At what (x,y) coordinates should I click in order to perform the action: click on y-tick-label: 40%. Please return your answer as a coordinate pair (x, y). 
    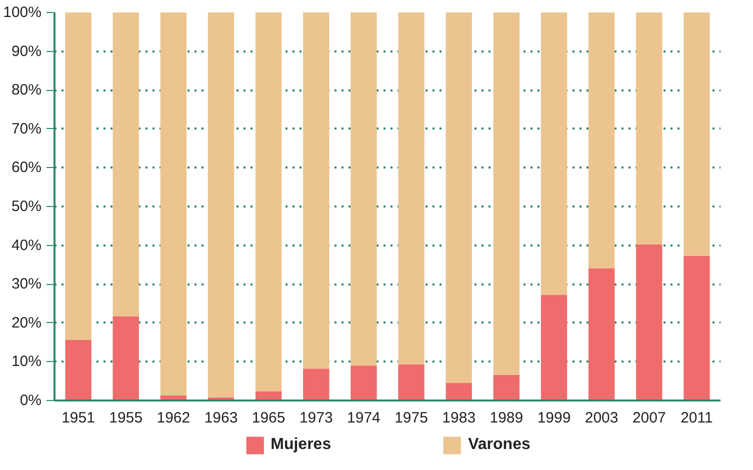
    Looking at the image, I should click on (26, 245).